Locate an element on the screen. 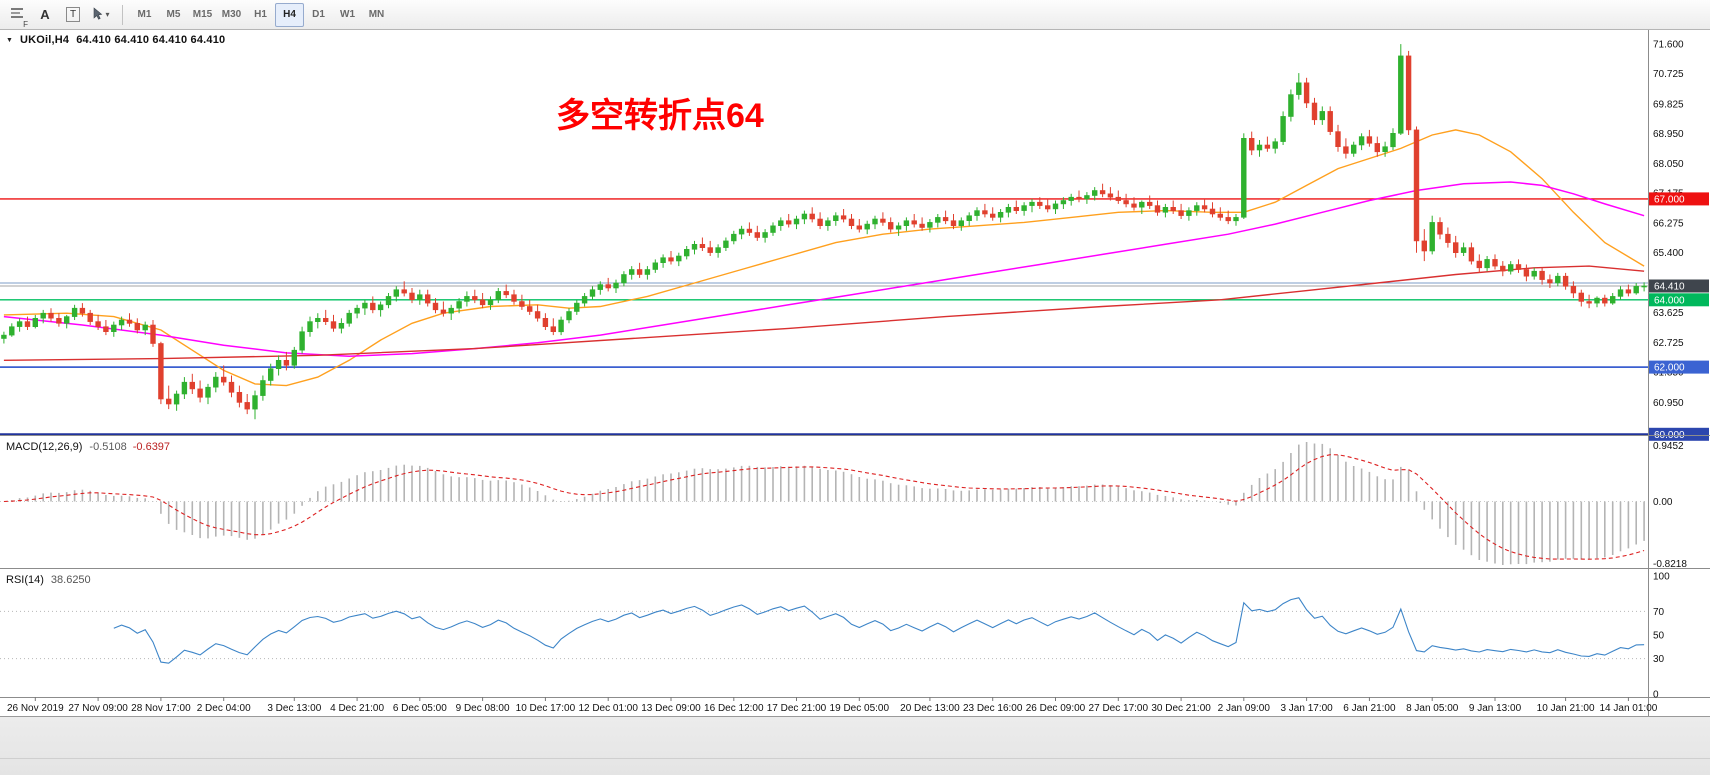 Image resolution: width=1710 pixels, height=775 pixels. f-label: F is located at coordinates (25, 24).